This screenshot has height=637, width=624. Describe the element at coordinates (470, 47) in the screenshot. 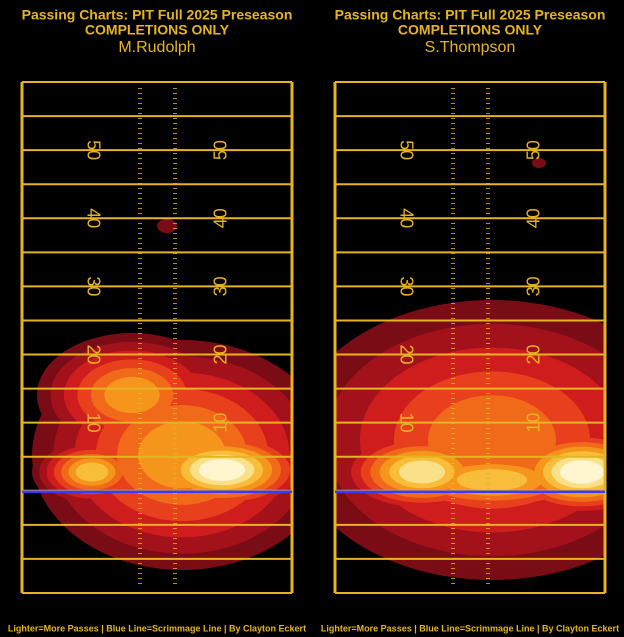

I see `player-name: S.Thompson` at that location.